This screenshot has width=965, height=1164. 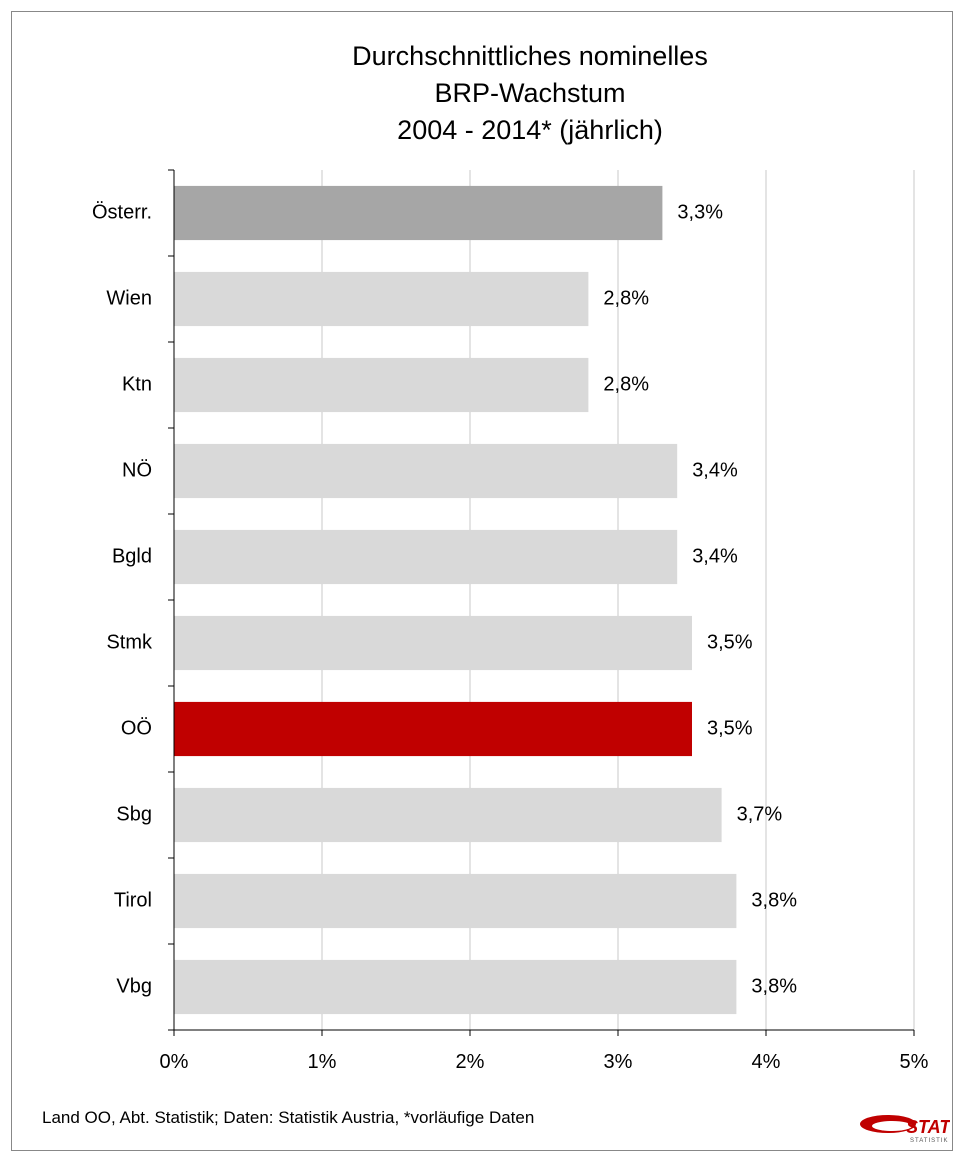 What do you see at coordinates (129, 298) in the screenshot?
I see `category-label: Wien` at bounding box center [129, 298].